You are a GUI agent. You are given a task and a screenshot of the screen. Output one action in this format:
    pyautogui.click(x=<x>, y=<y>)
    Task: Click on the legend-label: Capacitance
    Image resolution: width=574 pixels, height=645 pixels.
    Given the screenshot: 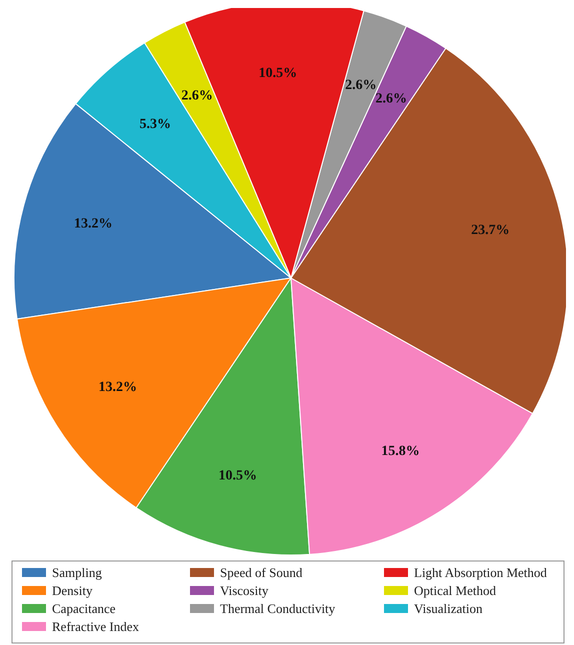 What is the action you would take?
    pyautogui.click(x=84, y=608)
    